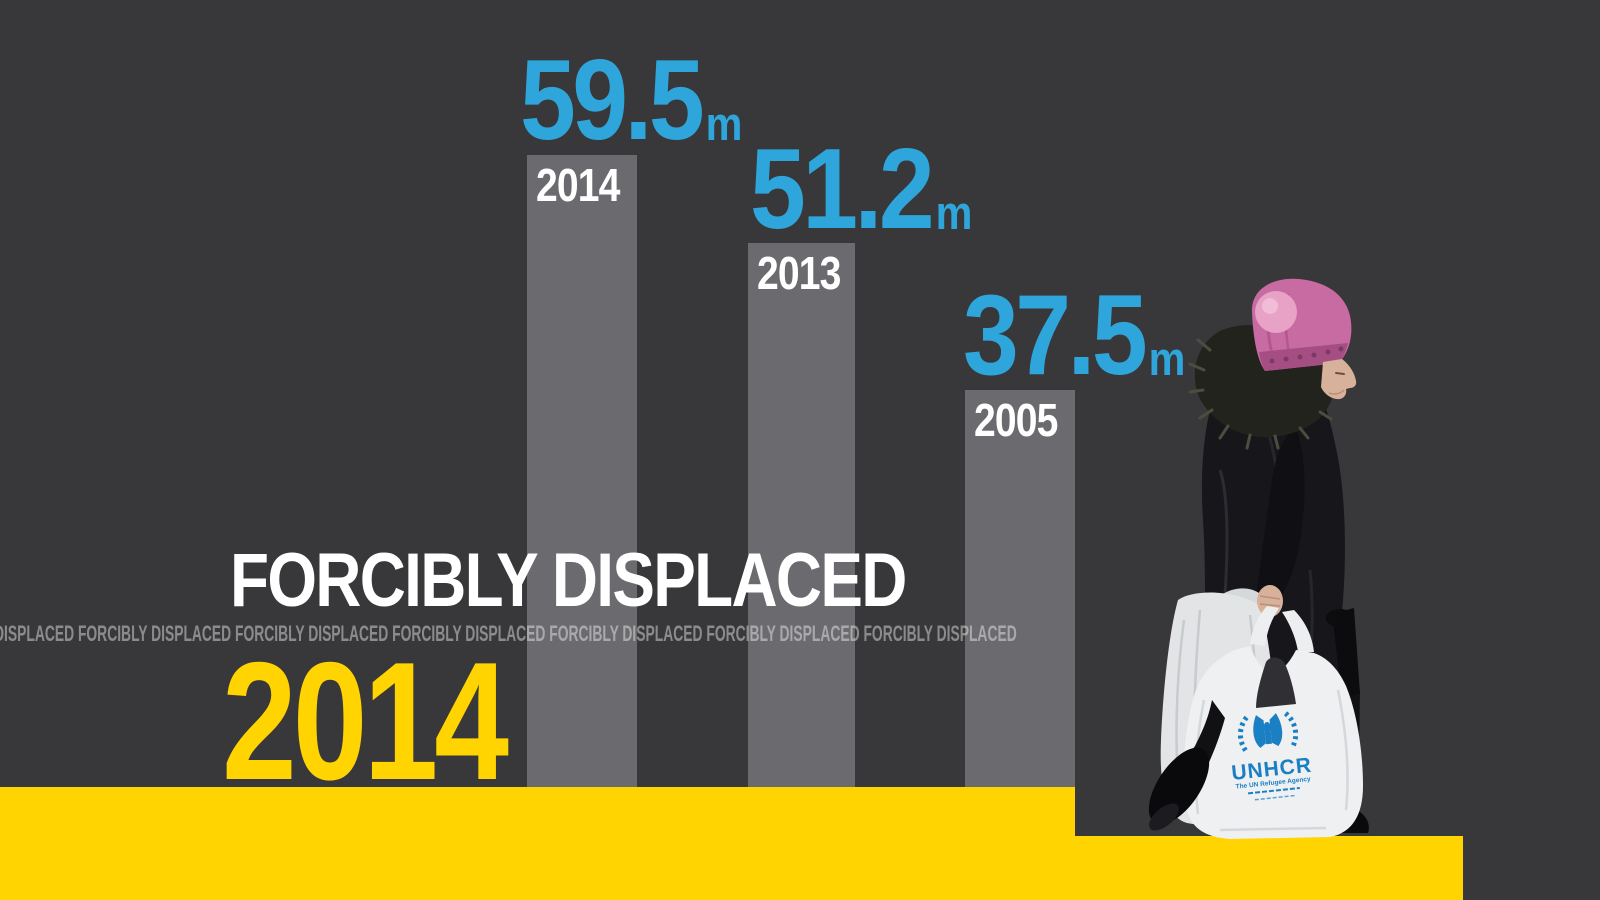  Describe the element at coordinates (1339, 379) in the screenshot. I see `face` at that location.